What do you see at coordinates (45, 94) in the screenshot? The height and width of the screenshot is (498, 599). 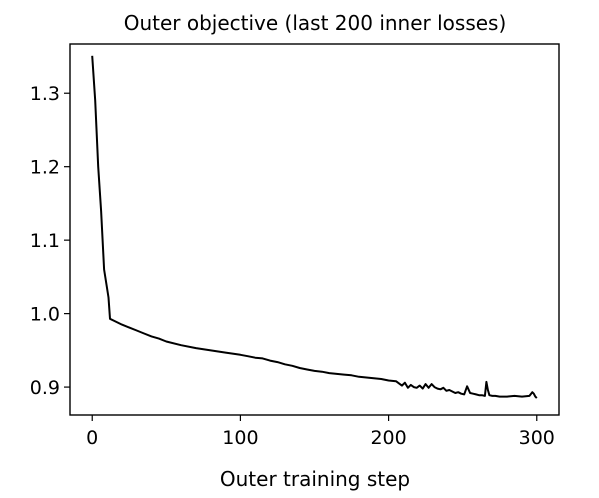 I see `y-tick-label: 1.3` at bounding box center [45, 94].